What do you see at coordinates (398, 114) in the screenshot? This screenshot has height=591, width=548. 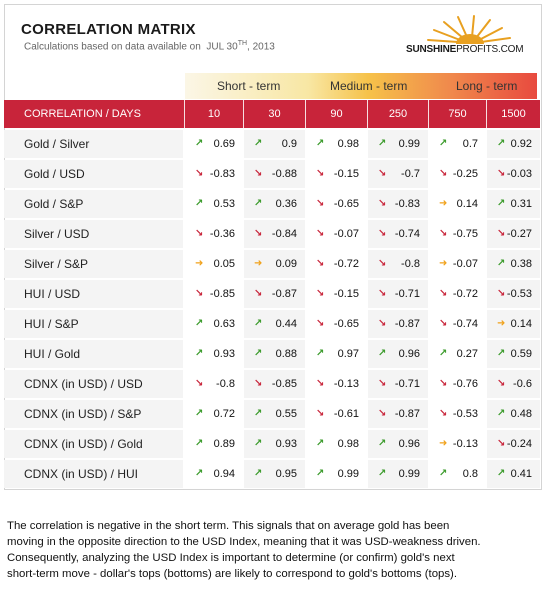 I see `header-day-250: 250` at bounding box center [398, 114].